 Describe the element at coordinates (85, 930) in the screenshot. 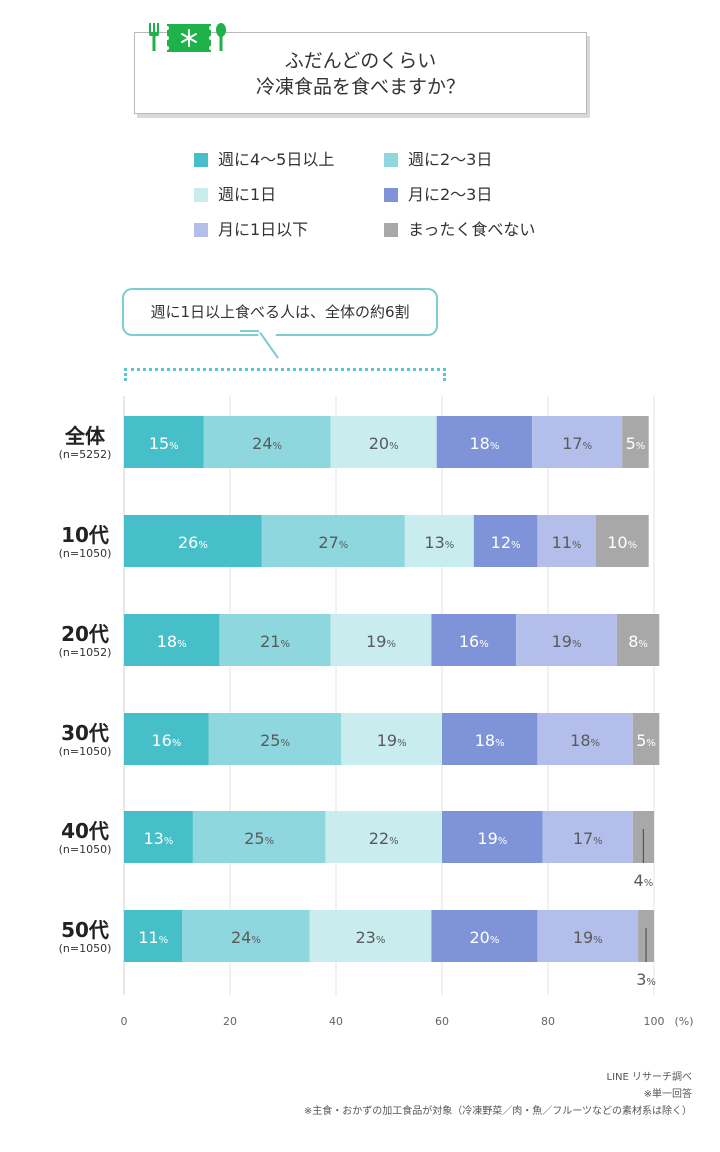

I see `category-name: 50代` at that location.